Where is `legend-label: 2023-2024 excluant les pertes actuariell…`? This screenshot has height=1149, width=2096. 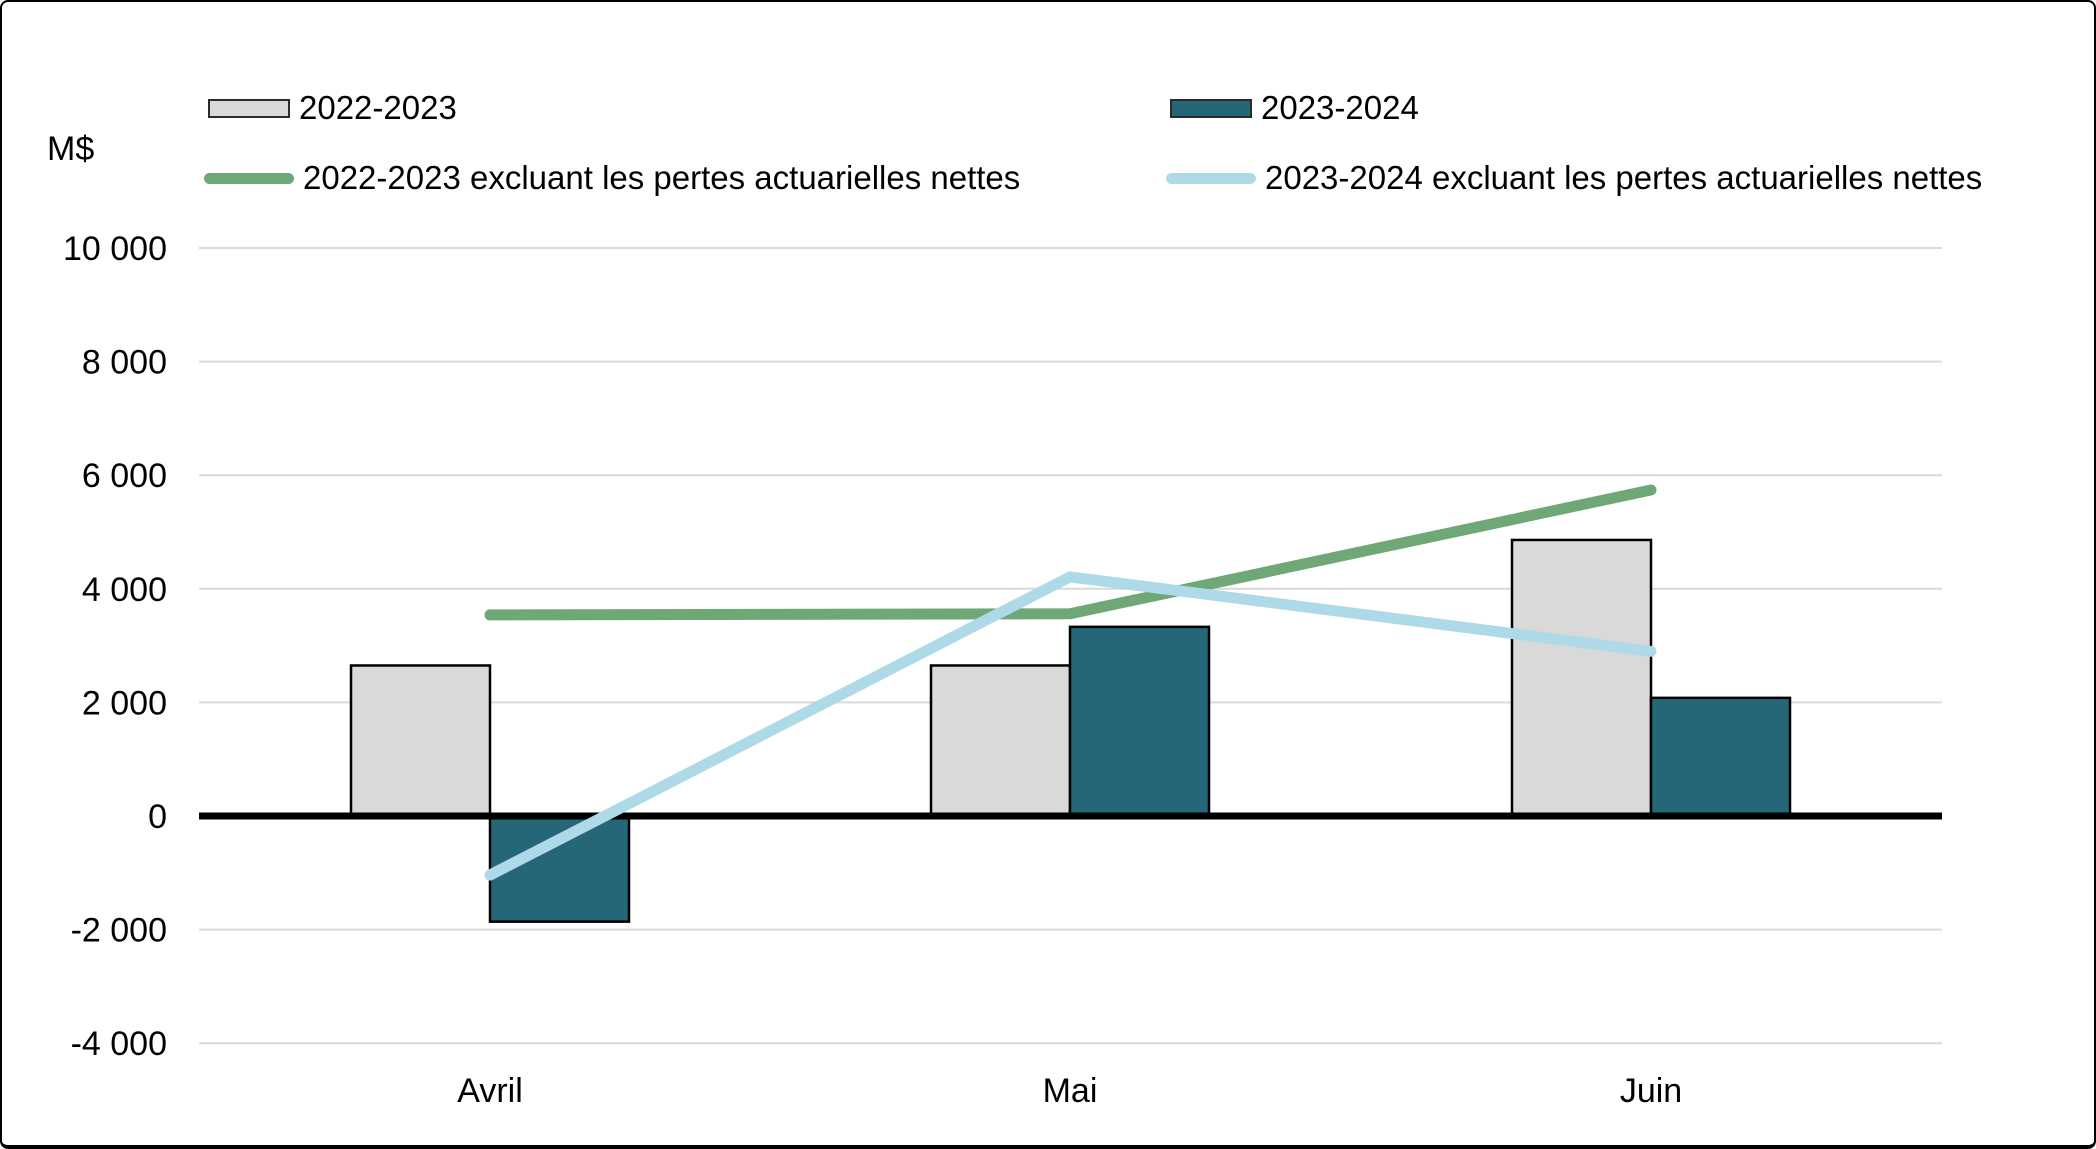
legend-label: 2023-2024 excluant les pertes actuariell… is located at coordinates (1624, 177).